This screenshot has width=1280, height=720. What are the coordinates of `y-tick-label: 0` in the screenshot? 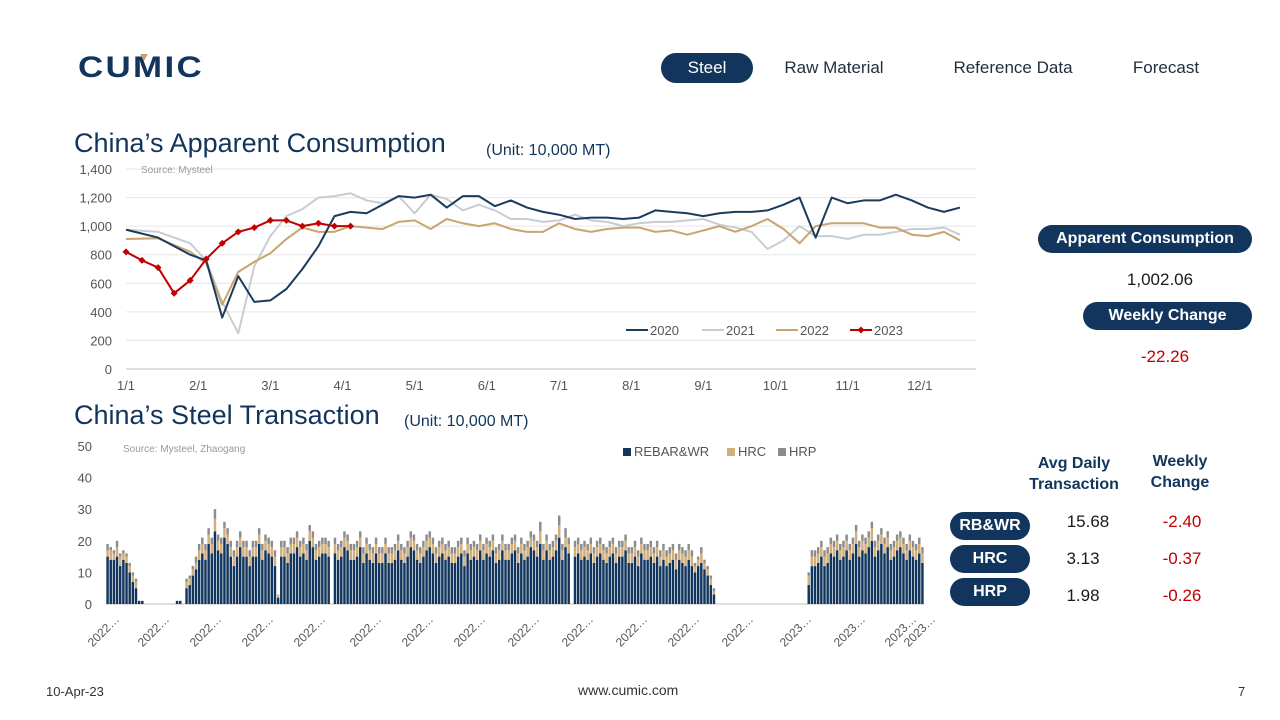 It's located at (108, 369).